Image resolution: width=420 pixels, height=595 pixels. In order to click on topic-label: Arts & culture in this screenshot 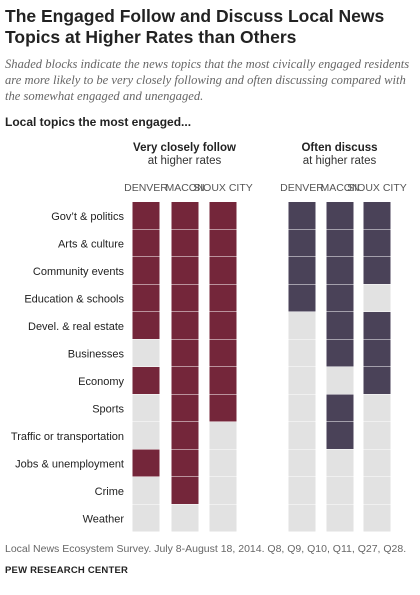, I will do `click(91, 244)`.